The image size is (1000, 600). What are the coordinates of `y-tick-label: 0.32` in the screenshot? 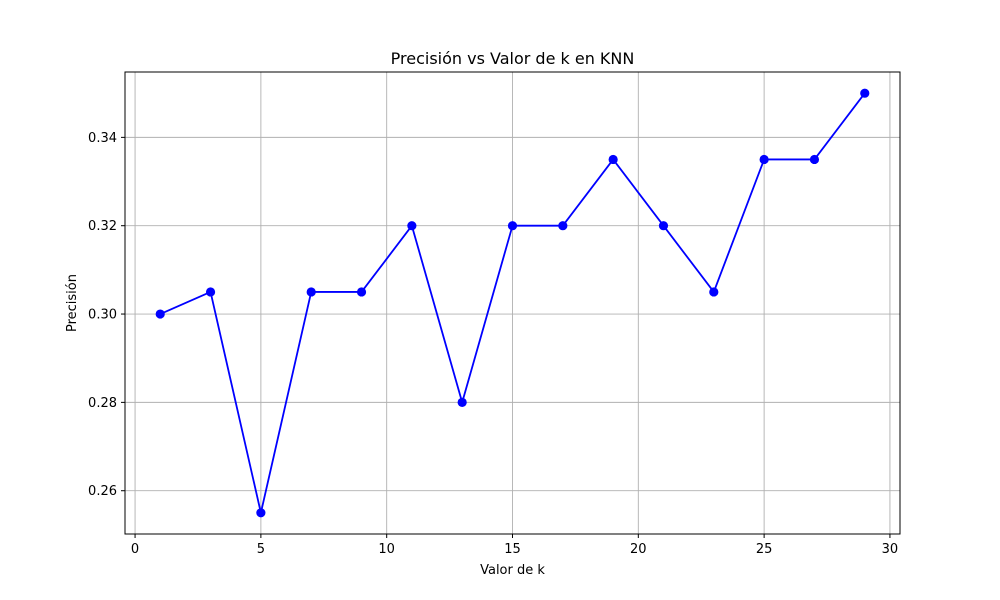 It's located at (102, 226).